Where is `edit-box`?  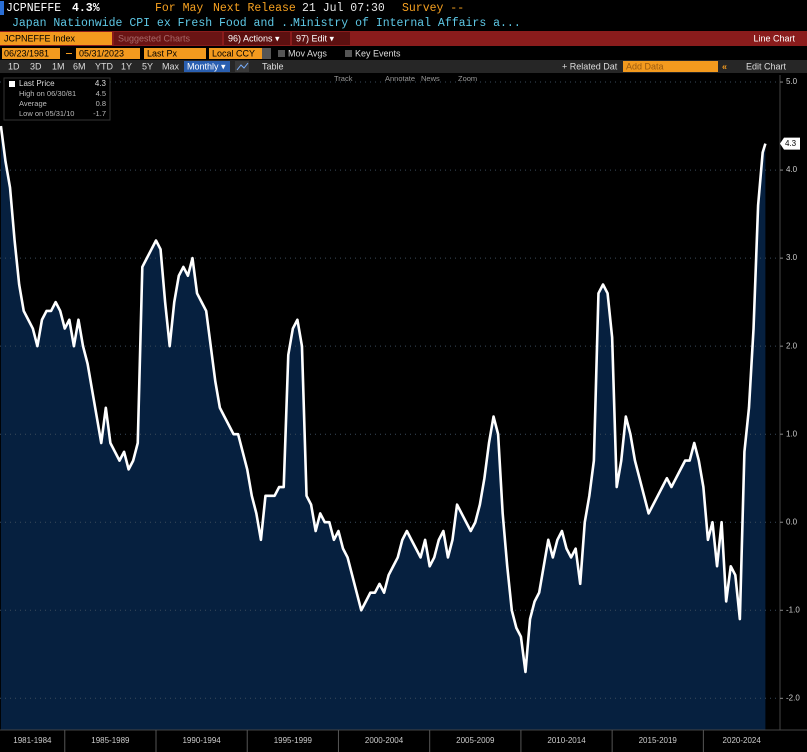
edit-box is located at coordinates (321, 38).